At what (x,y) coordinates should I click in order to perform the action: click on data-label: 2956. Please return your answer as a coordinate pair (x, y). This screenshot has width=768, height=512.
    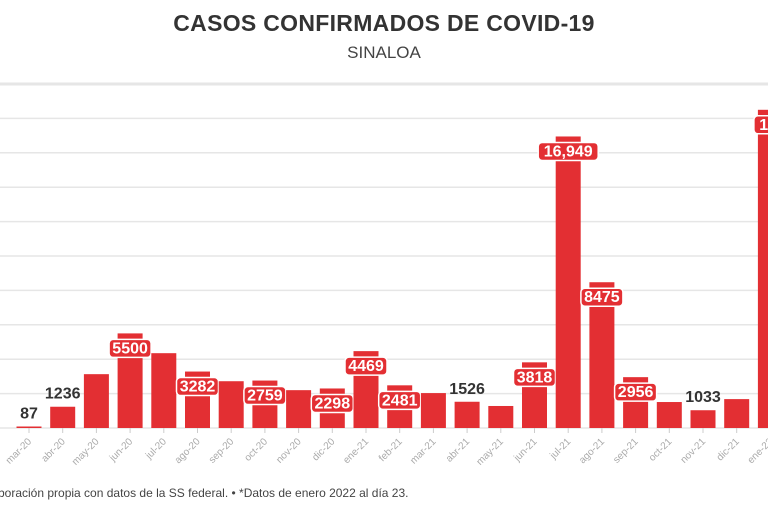
    Looking at the image, I should click on (636, 392).